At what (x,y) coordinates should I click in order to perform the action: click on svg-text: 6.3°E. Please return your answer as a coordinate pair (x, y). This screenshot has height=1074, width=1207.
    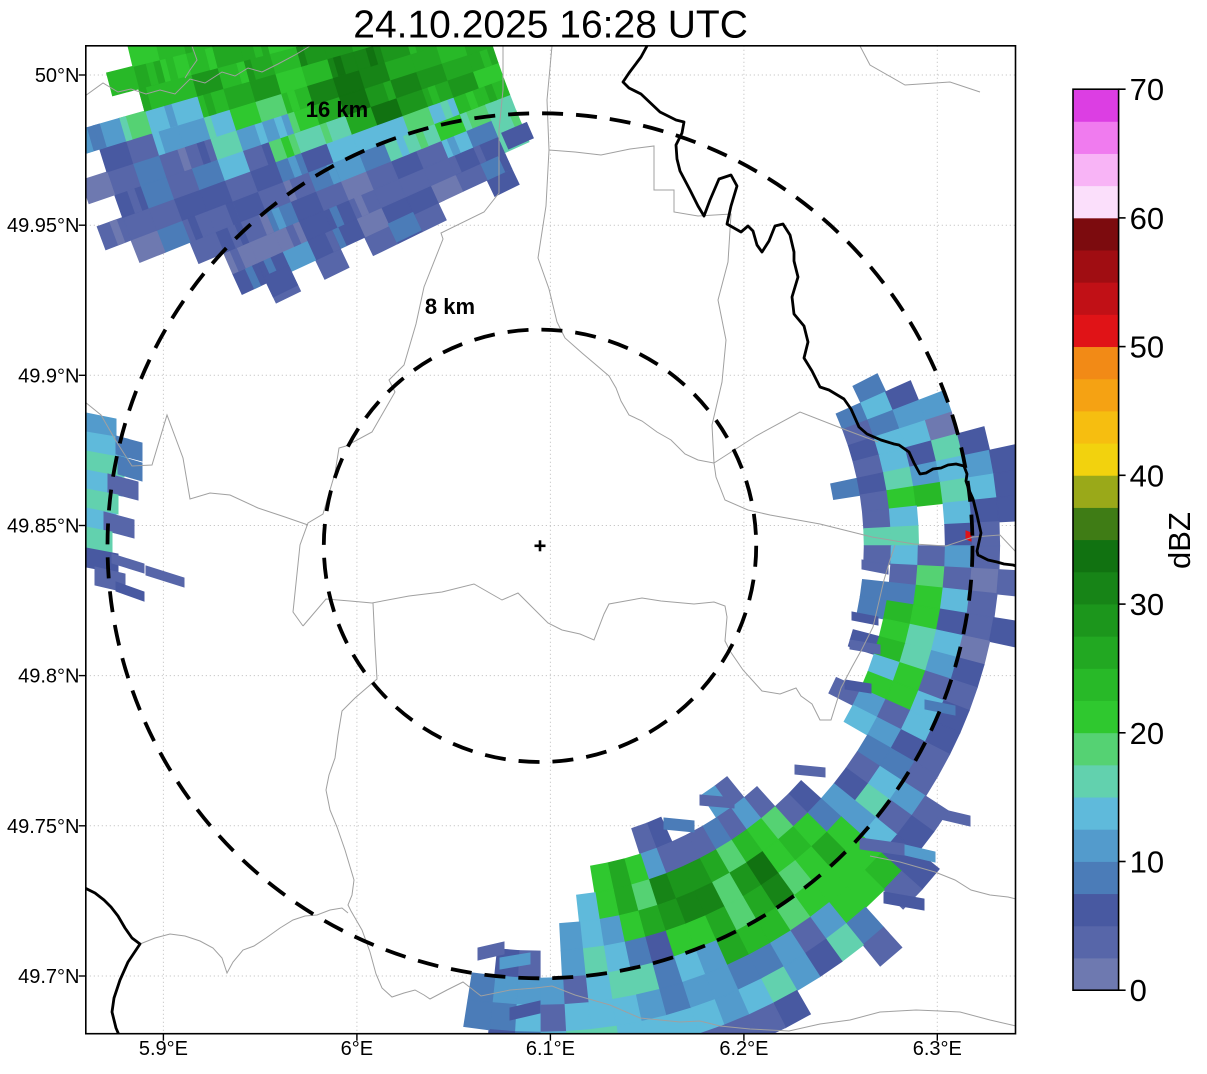
    Looking at the image, I should click on (937, 1049).